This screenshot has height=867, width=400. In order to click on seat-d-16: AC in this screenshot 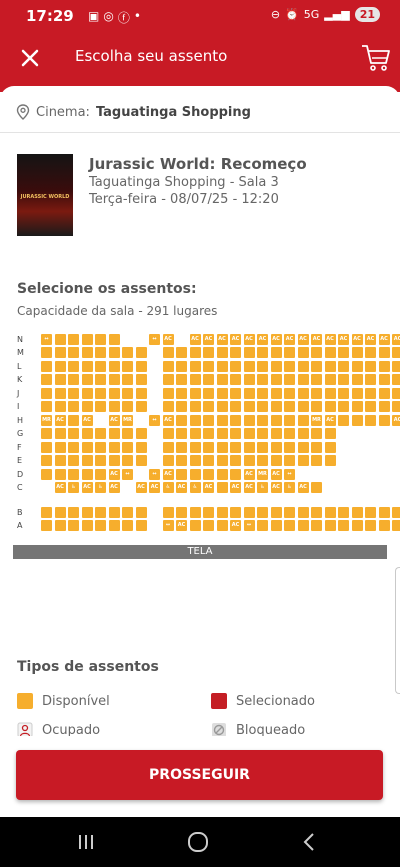, I will do `click(249, 474)`.